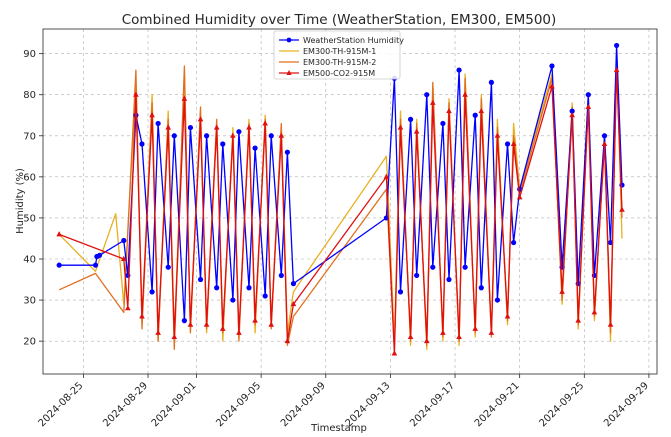 The height and width of the screenshot is (437, 671). I want to click on y-tick-label: 90, so click(29, 54).